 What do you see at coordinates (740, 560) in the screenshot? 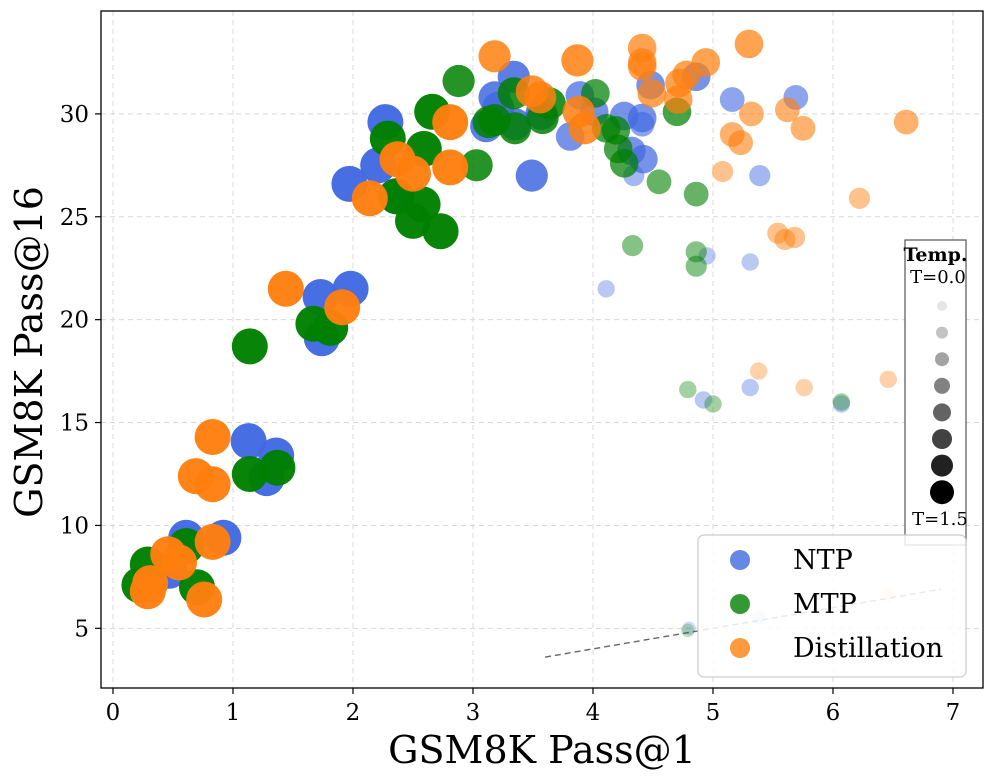
I see `legend-marker-ntp` at bounding box center [740, 560].